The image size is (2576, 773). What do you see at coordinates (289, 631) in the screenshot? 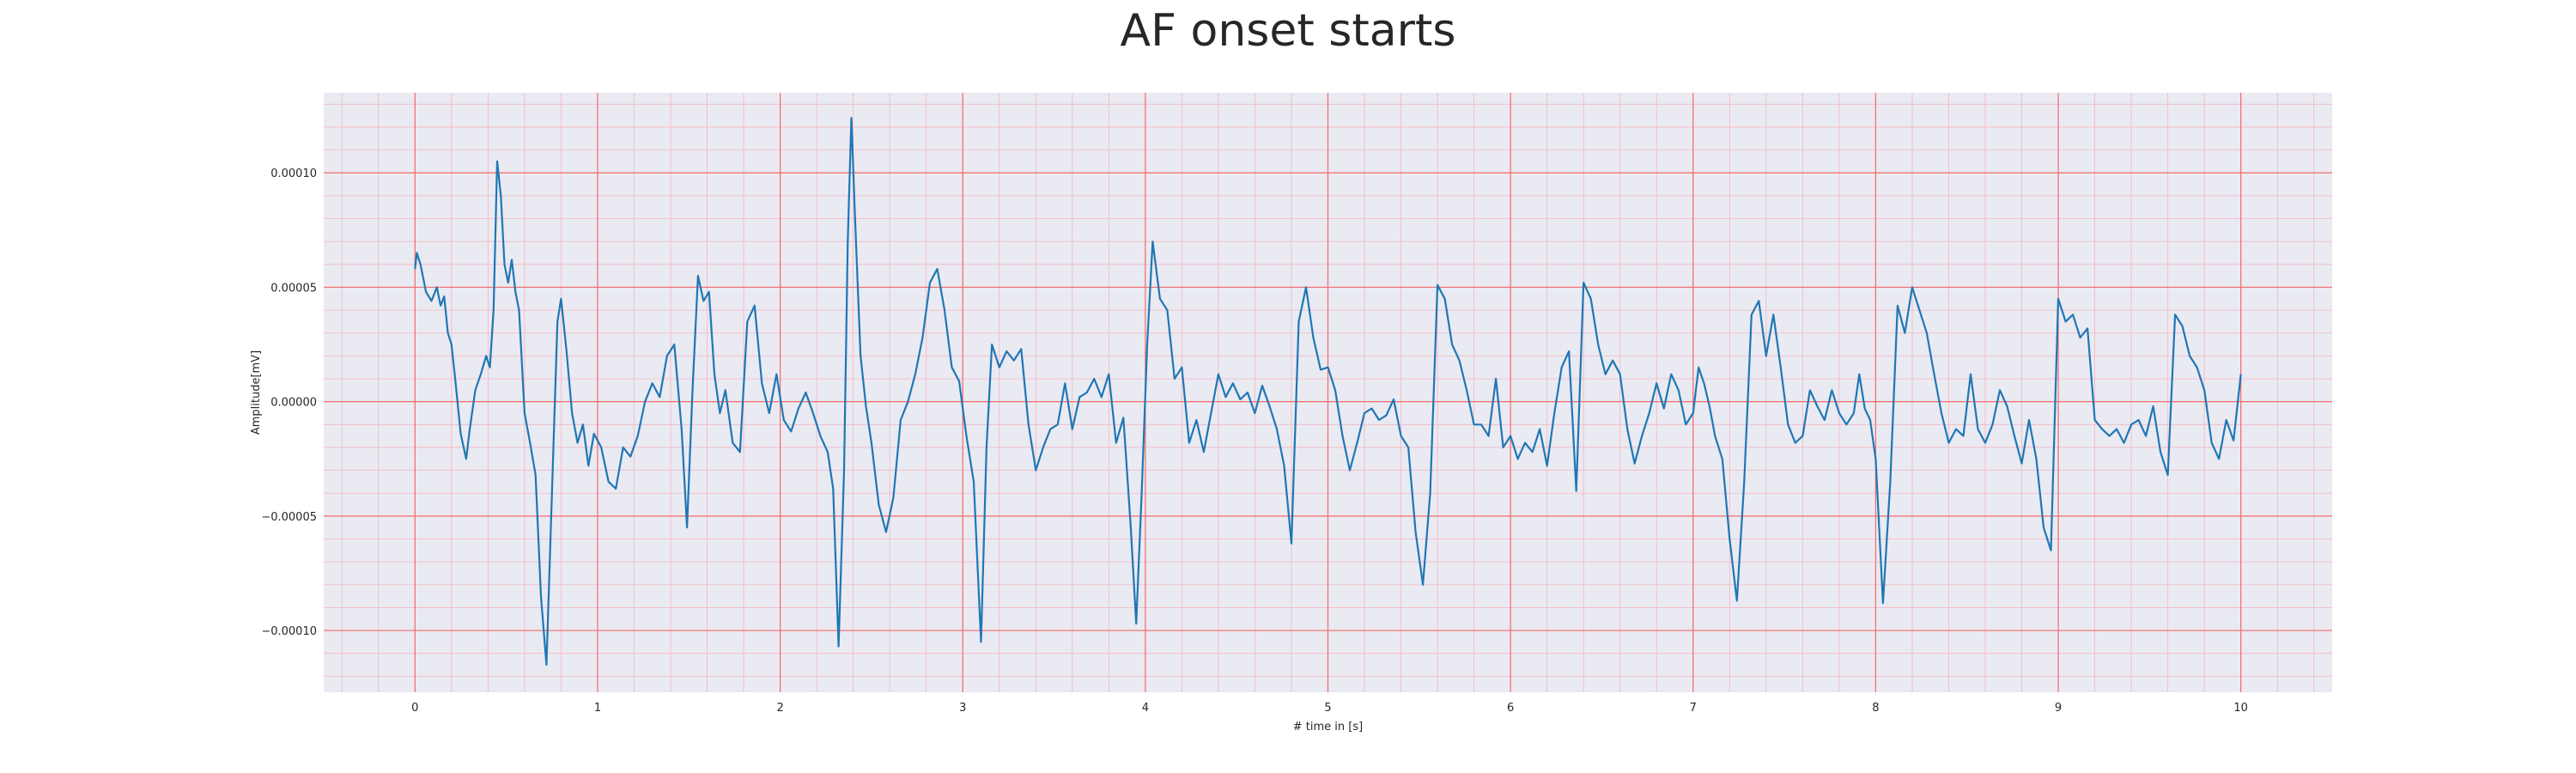
I see `y-tick-label: −0.00010` at bounding box center [289, 631].